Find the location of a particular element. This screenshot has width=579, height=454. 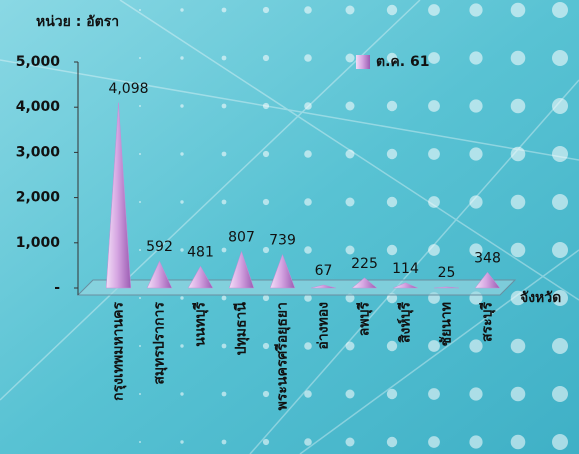

y-tick-label: 4,000 is located at coordinates (38, 107).